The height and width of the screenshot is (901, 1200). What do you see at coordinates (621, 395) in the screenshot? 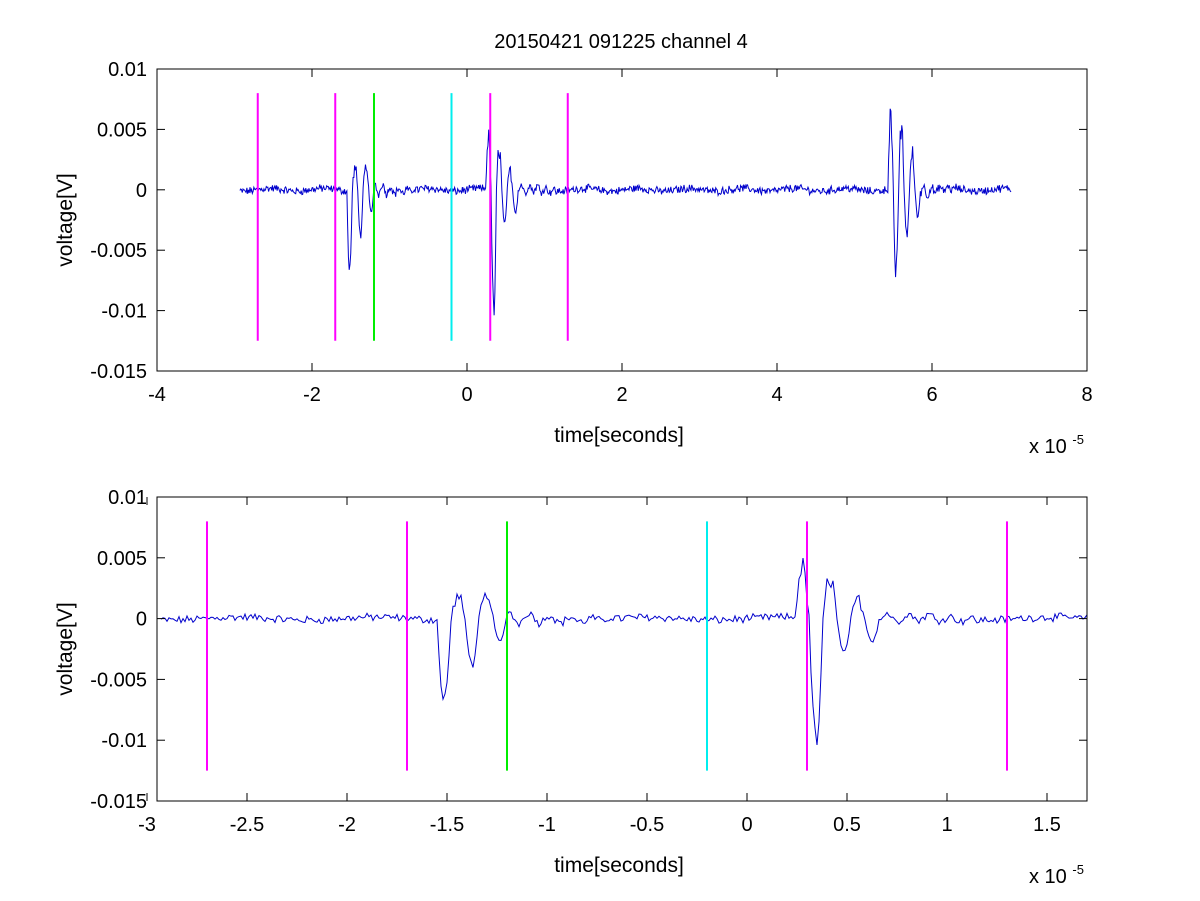
I see `top-x-tick-label: 2` at bounding box center [621, 395].